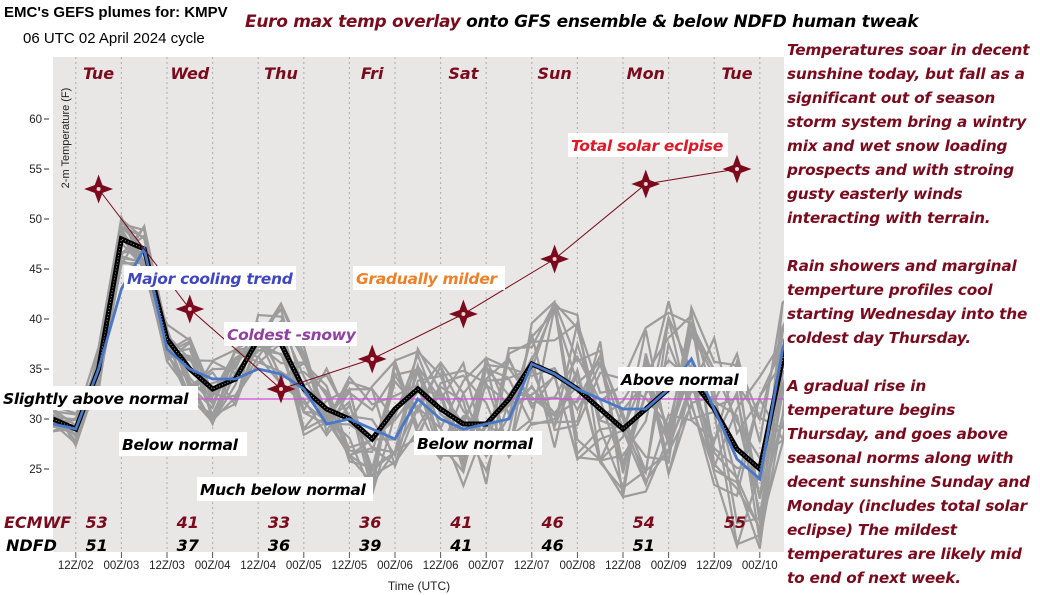 The height and width of the screenshot is (595, 1040). What do you see at coordinates (370, 545) in the screenshot?
I see `ndfd-value: 39` at bounding box center [370, 545].